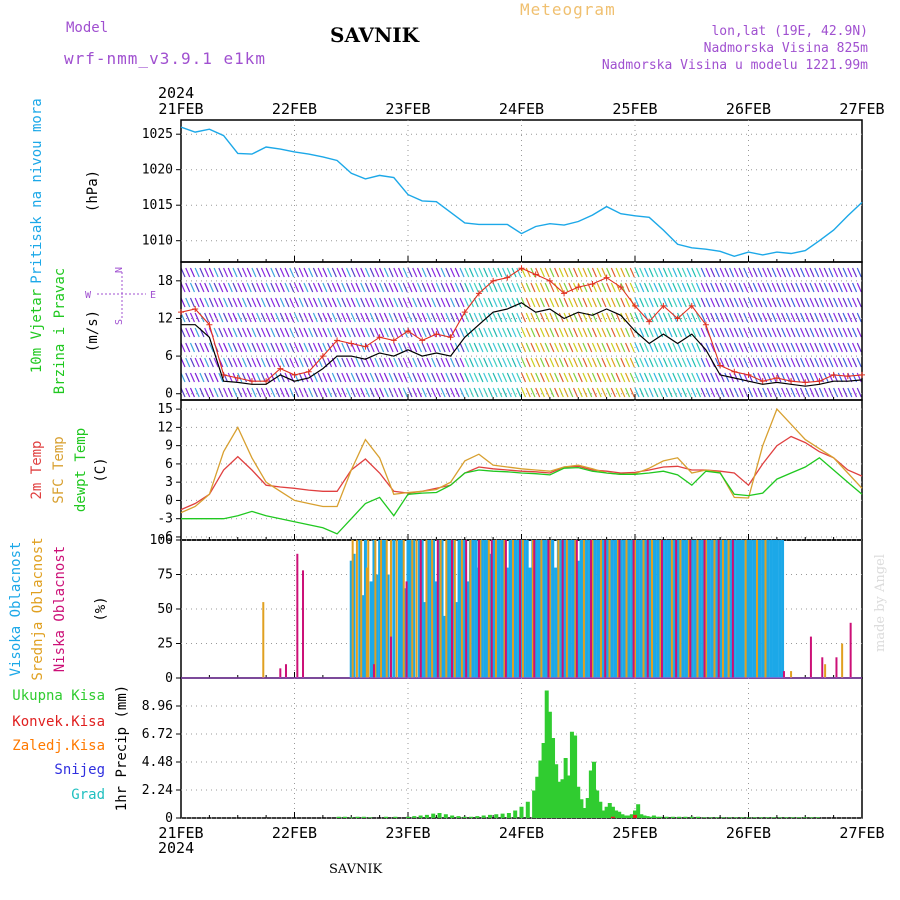  Describe the element at coordinates (58, 746) in the screenshot. I see `legend-precip-2: Zaledj.Kisa` at that location.